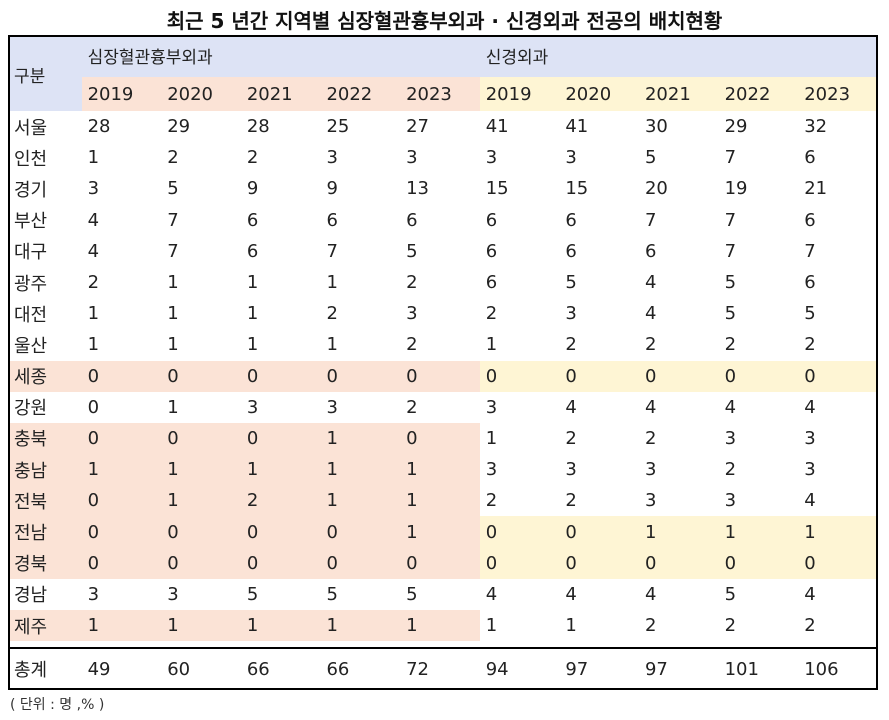 The width and height of the screenshot is (889, 720). I want to click on table-row: 제주 1 1 1 1 1 1 1 2 2 2, so click(443, 626).